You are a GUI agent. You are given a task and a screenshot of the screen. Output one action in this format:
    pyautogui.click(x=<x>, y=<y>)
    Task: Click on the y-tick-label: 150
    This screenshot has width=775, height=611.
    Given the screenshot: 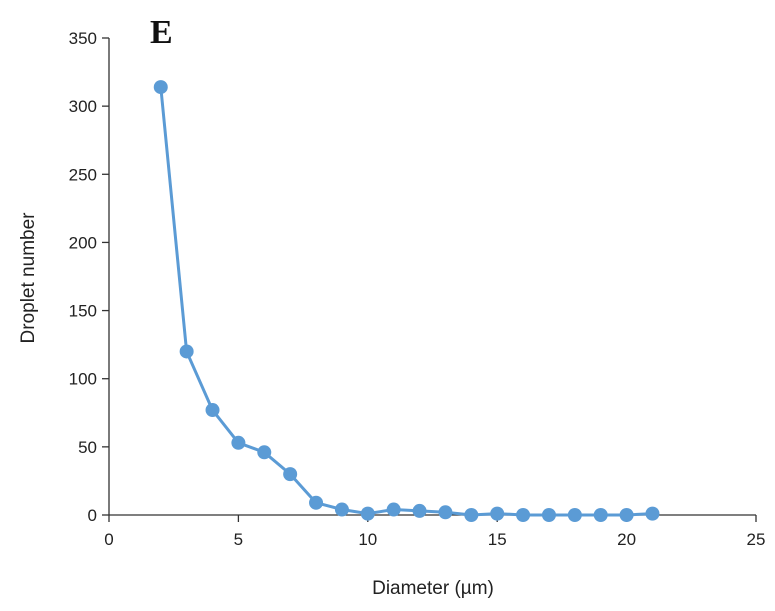 What is the action you would take?
    pyautogui.click(x=83, y=311)
    